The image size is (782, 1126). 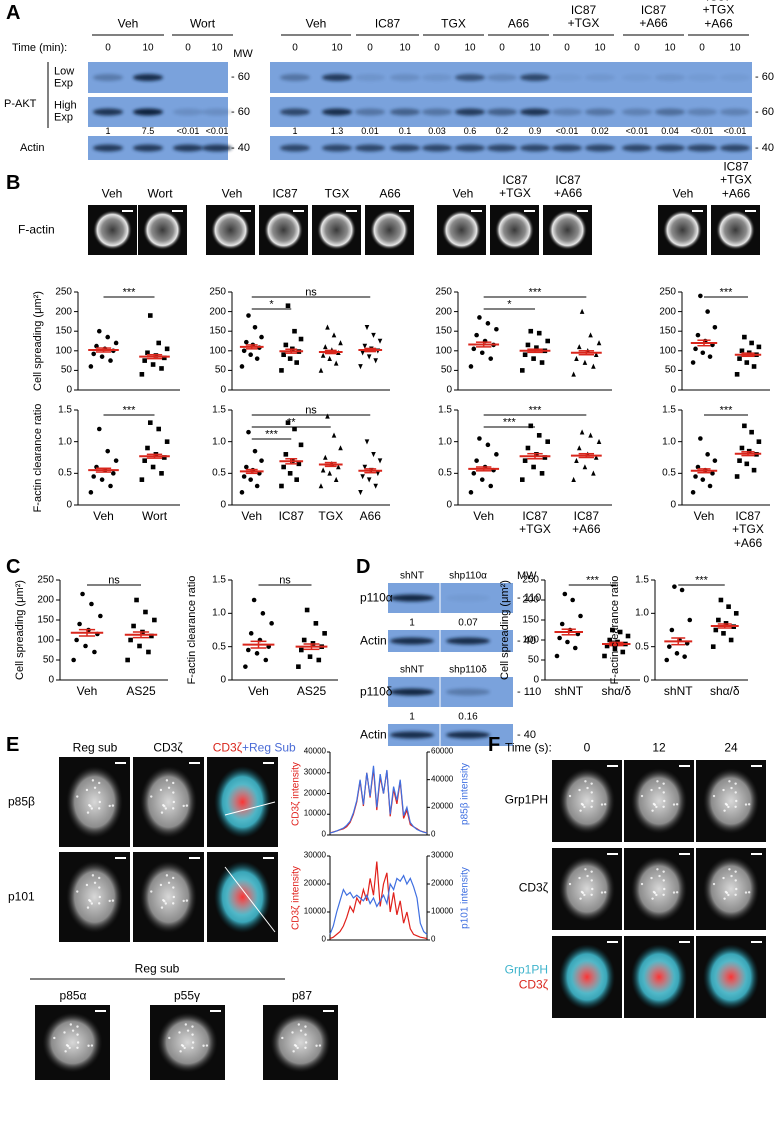 What do you see at coordinates (95, 747) in the screenshot?
I see `column-header: Reg sub` at bounding box center [95, 747].